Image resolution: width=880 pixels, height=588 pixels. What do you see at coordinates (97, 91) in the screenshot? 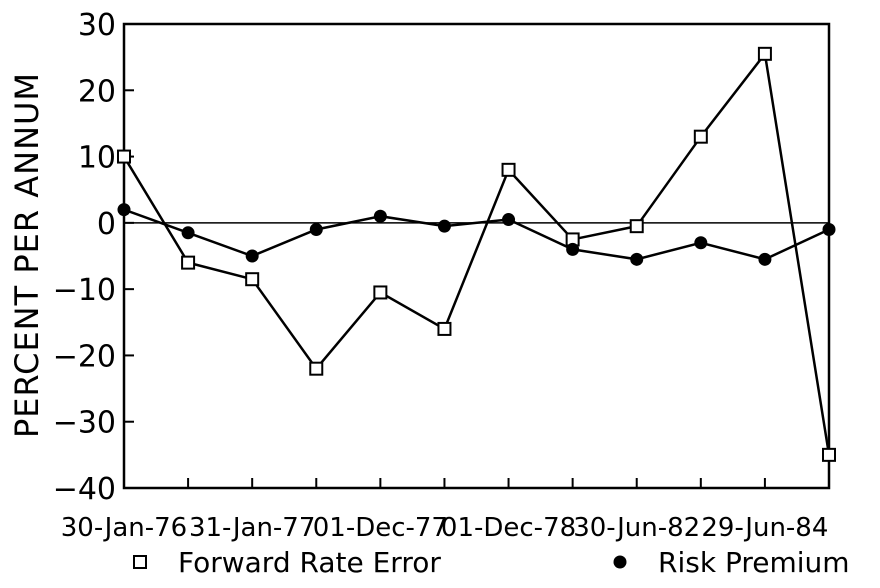
I see `y-tick-label: 20` at bounding box center [97, 91].